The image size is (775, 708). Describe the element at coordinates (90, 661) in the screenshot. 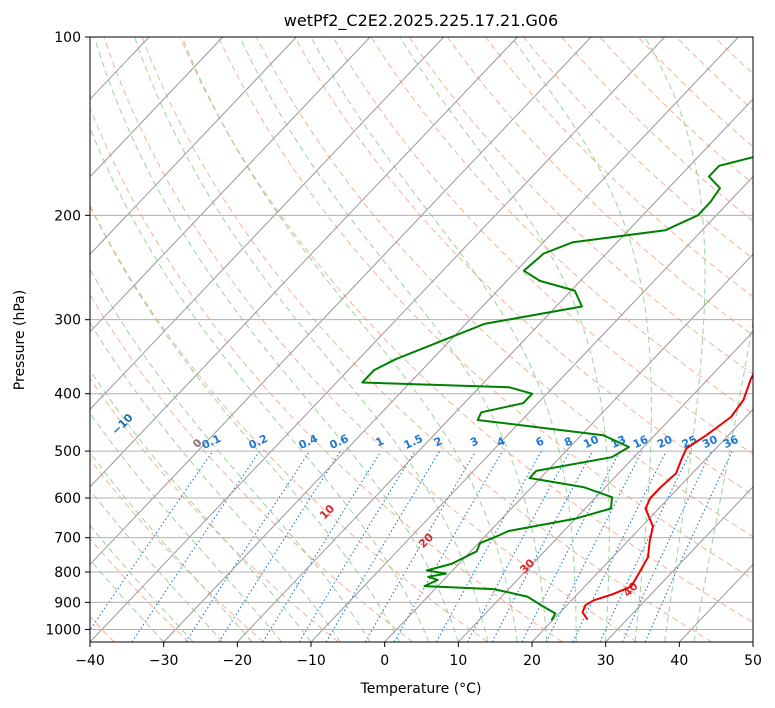

I see `x-tick-label: −40` at that location.